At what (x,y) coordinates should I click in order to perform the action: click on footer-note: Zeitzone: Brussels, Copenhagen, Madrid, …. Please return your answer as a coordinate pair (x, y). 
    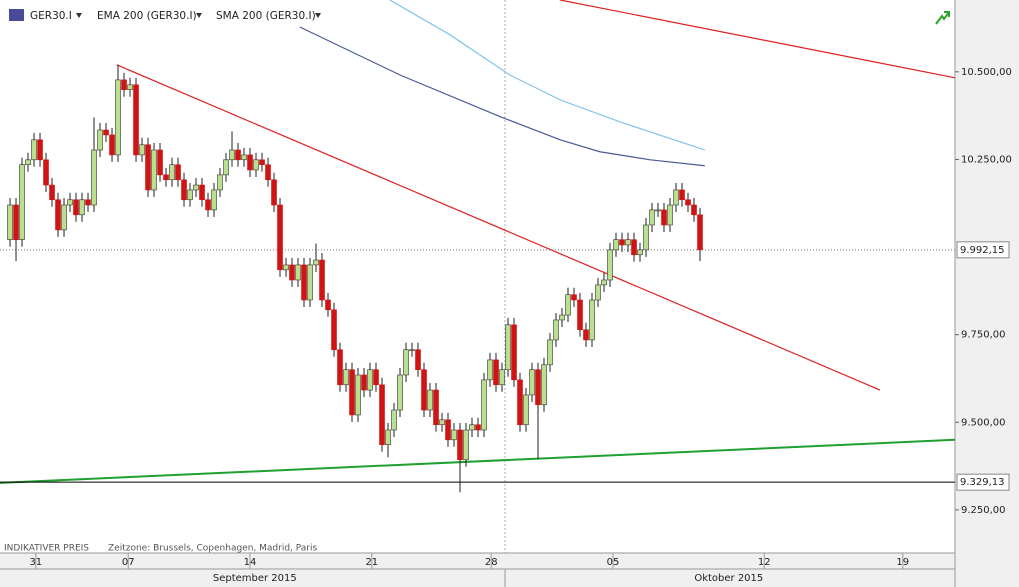
    Looking at the image, I should click on (213, 549).